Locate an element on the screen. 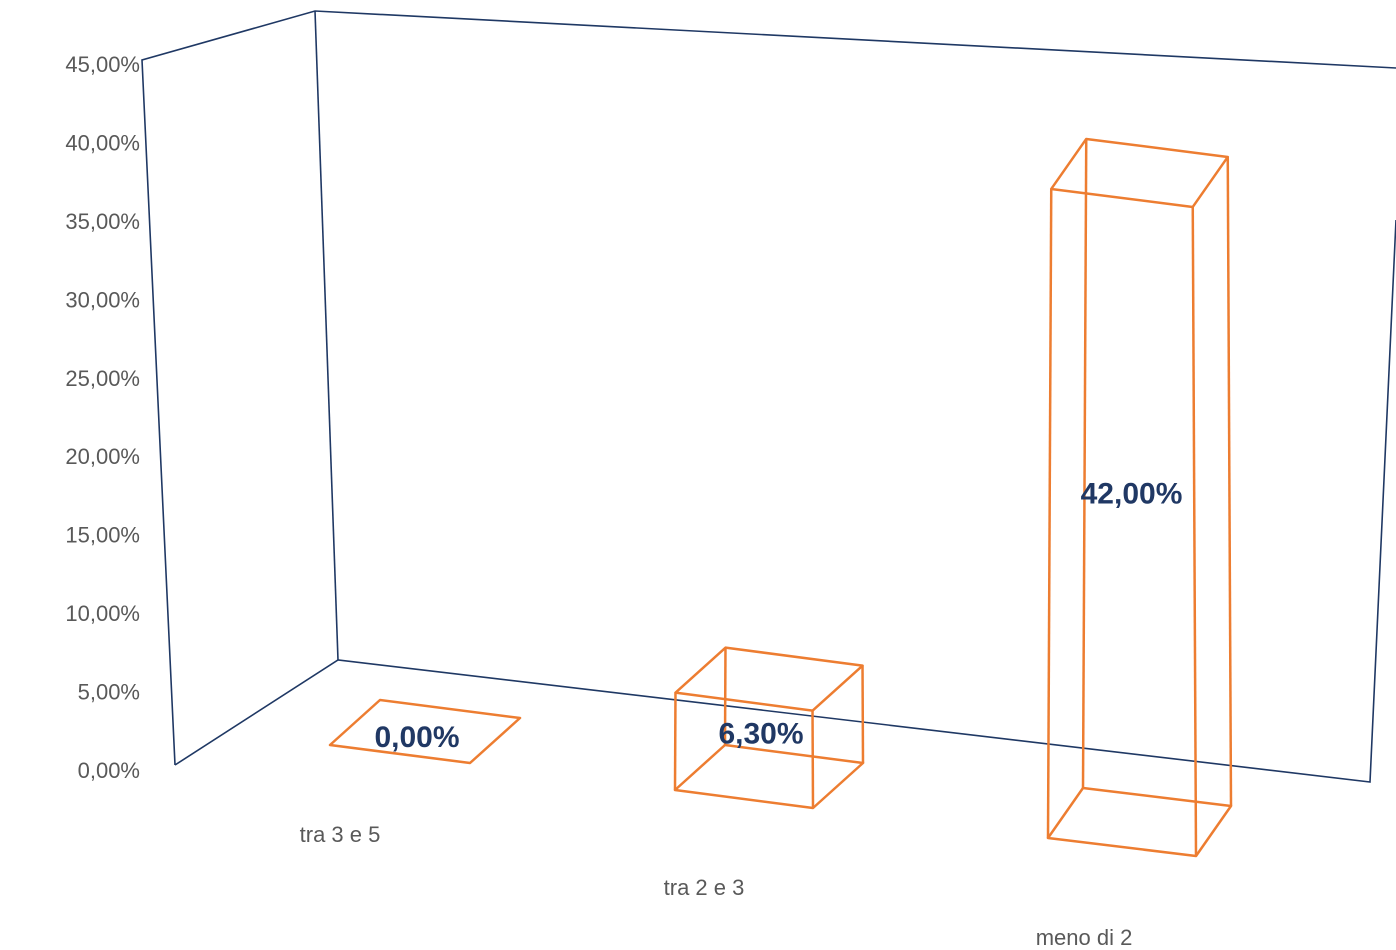  data-label: 0,00% is located at coordinates (416, 737).